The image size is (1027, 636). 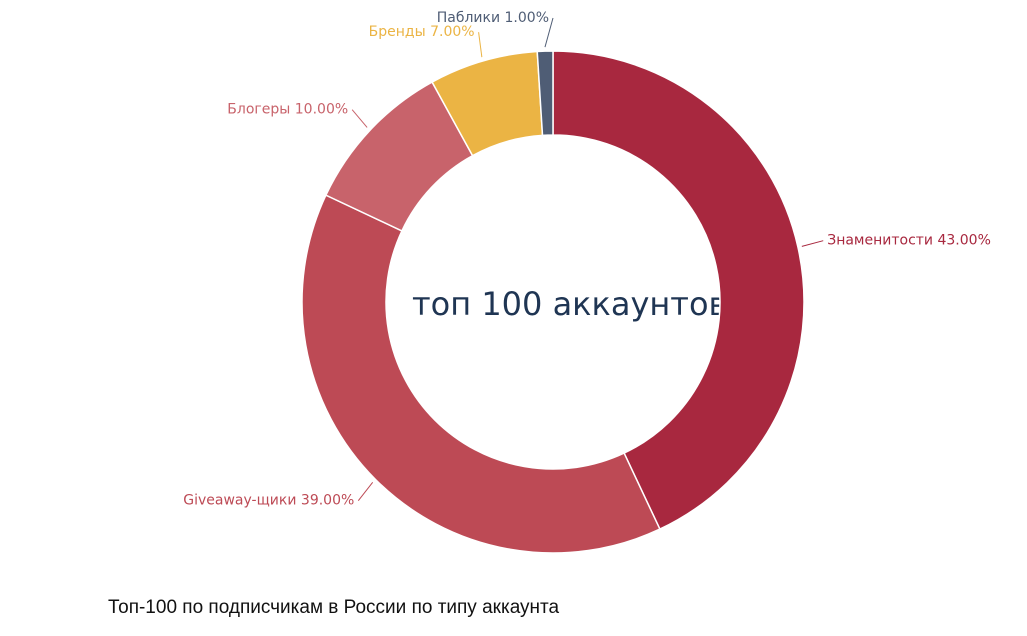 What do you see at coordinates (963, 241) in the screenshot?
I see `value-label: 43.00%` at bounding box center [963, 241].